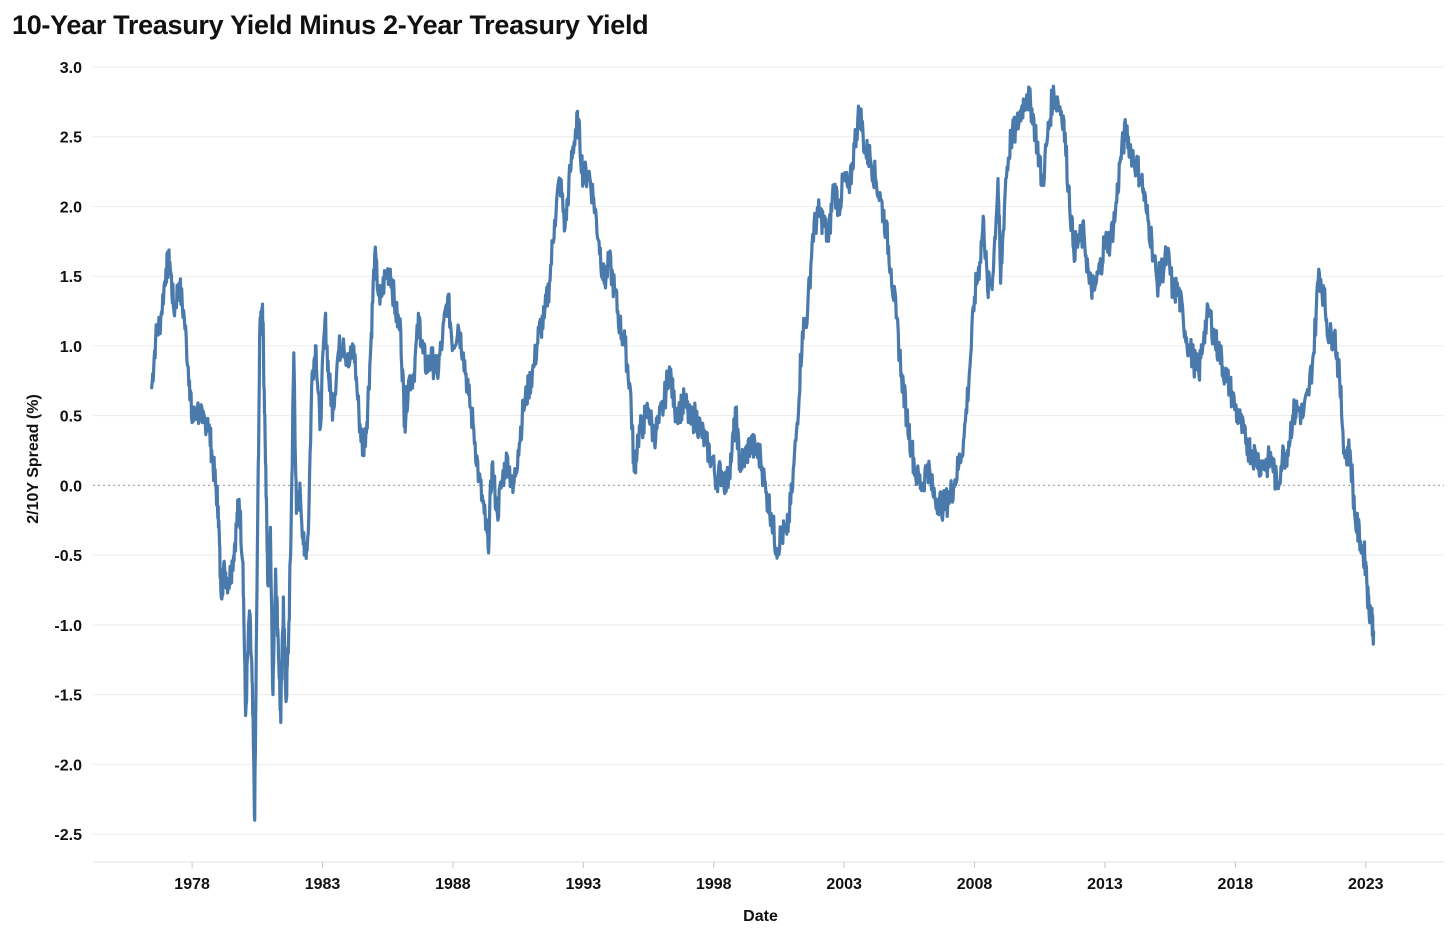  What do you see at coordinates (68, 835) in the screenshot?
I see `y-tick-label: -2.5` at bounding box center [68, 835].